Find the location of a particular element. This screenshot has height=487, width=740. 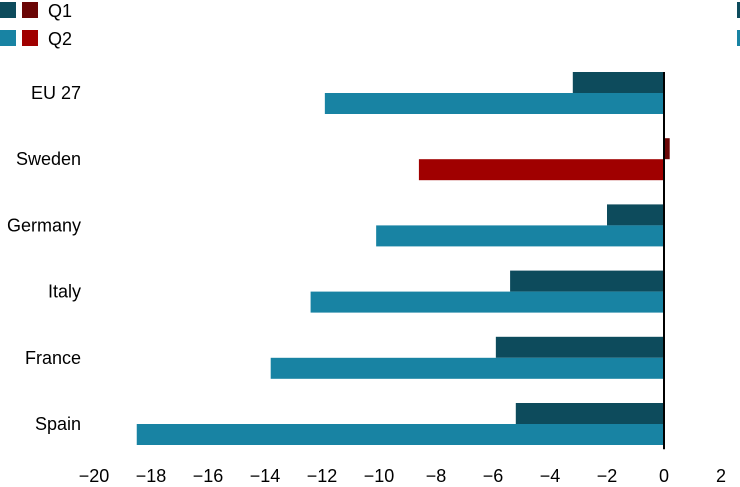

x-tick-label: −4 is located at coordinates (550, 476).